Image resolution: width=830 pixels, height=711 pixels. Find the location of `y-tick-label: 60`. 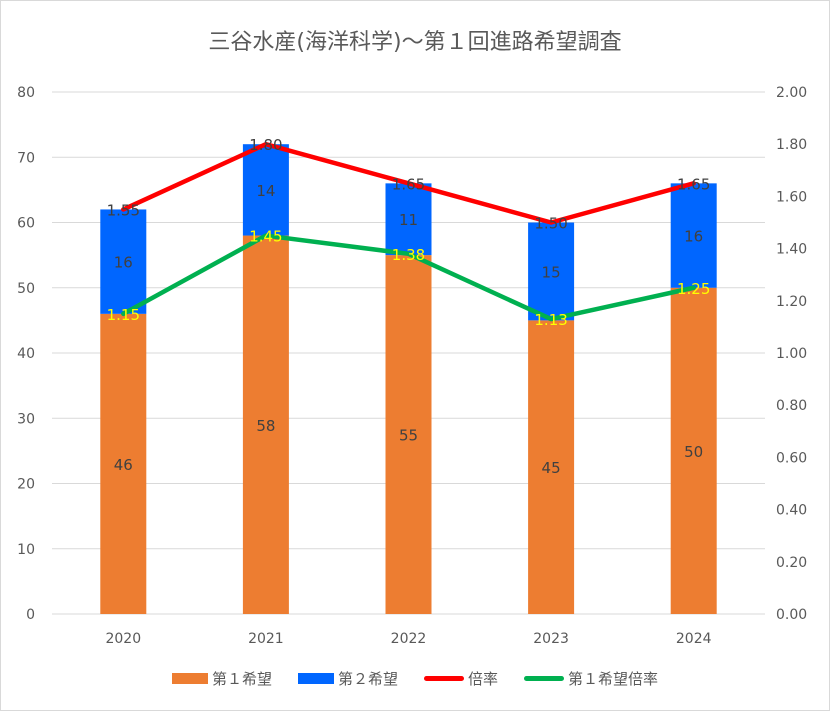

y-tick-label: 60 is located at coordinates (26, 224).